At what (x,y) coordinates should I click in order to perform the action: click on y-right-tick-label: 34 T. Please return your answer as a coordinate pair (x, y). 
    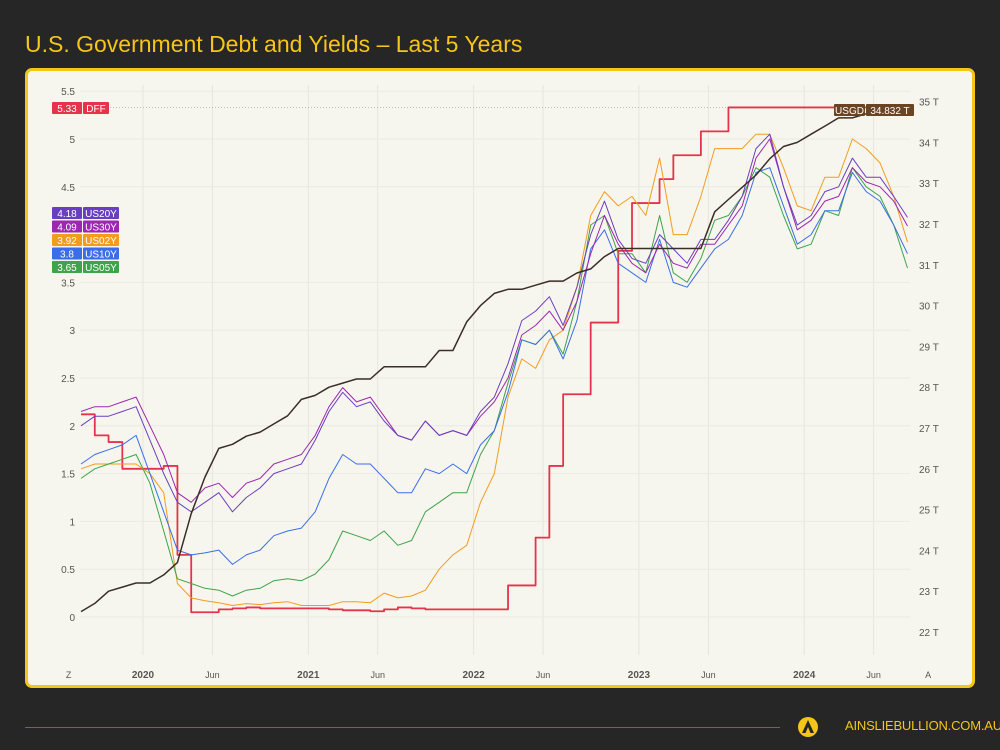
    Looking at the image, I should click on (929, 143).